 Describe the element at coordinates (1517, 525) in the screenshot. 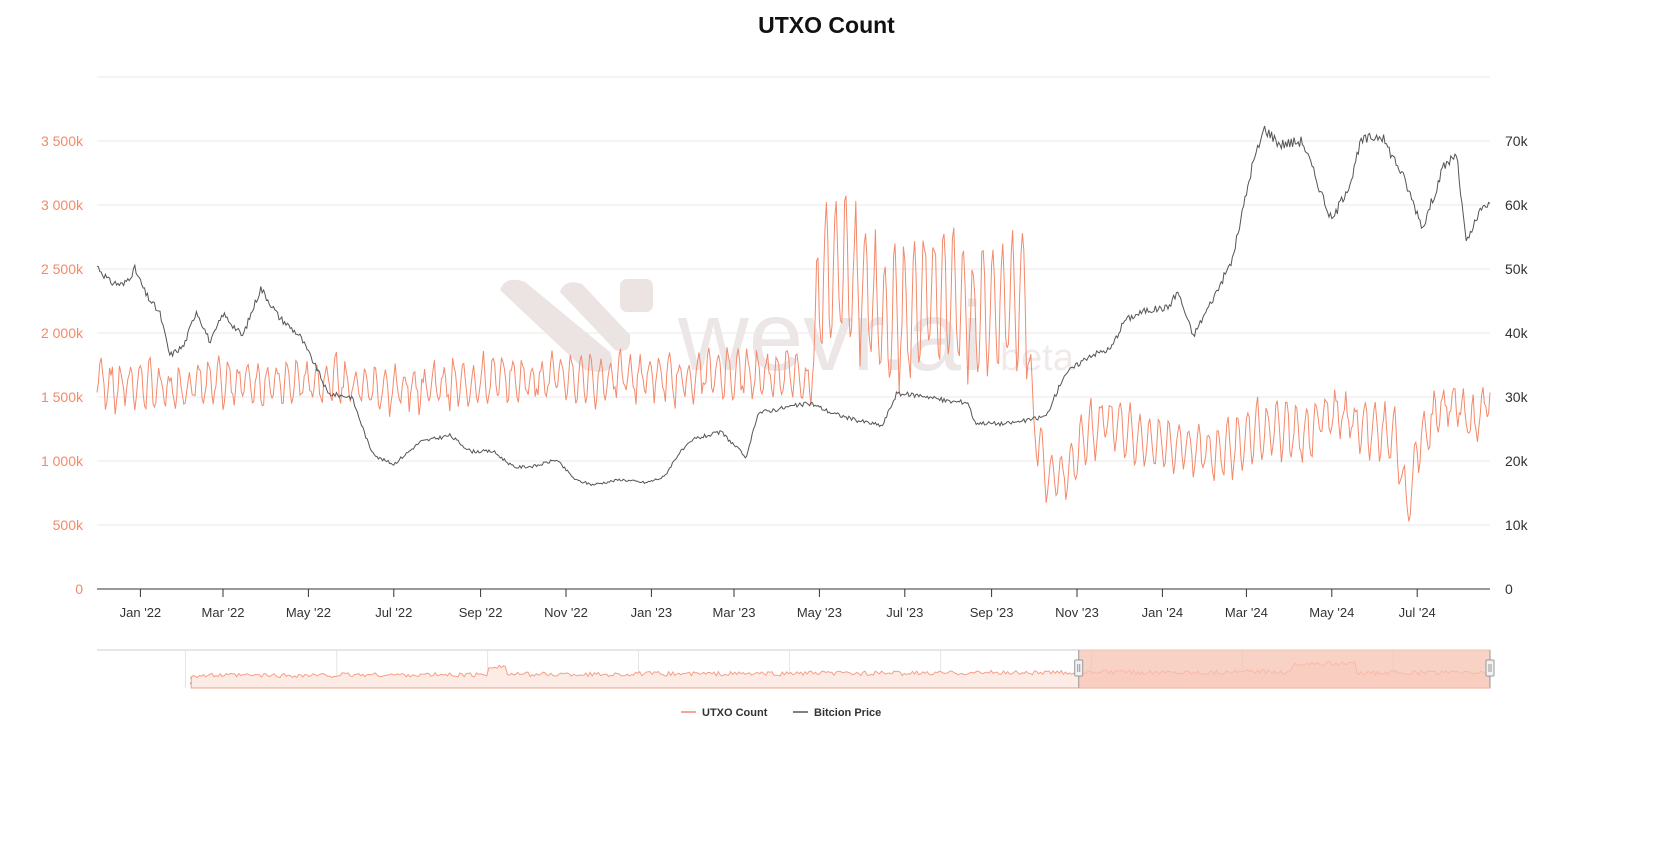

I see `y-right-tick-label: 10k` at that location.